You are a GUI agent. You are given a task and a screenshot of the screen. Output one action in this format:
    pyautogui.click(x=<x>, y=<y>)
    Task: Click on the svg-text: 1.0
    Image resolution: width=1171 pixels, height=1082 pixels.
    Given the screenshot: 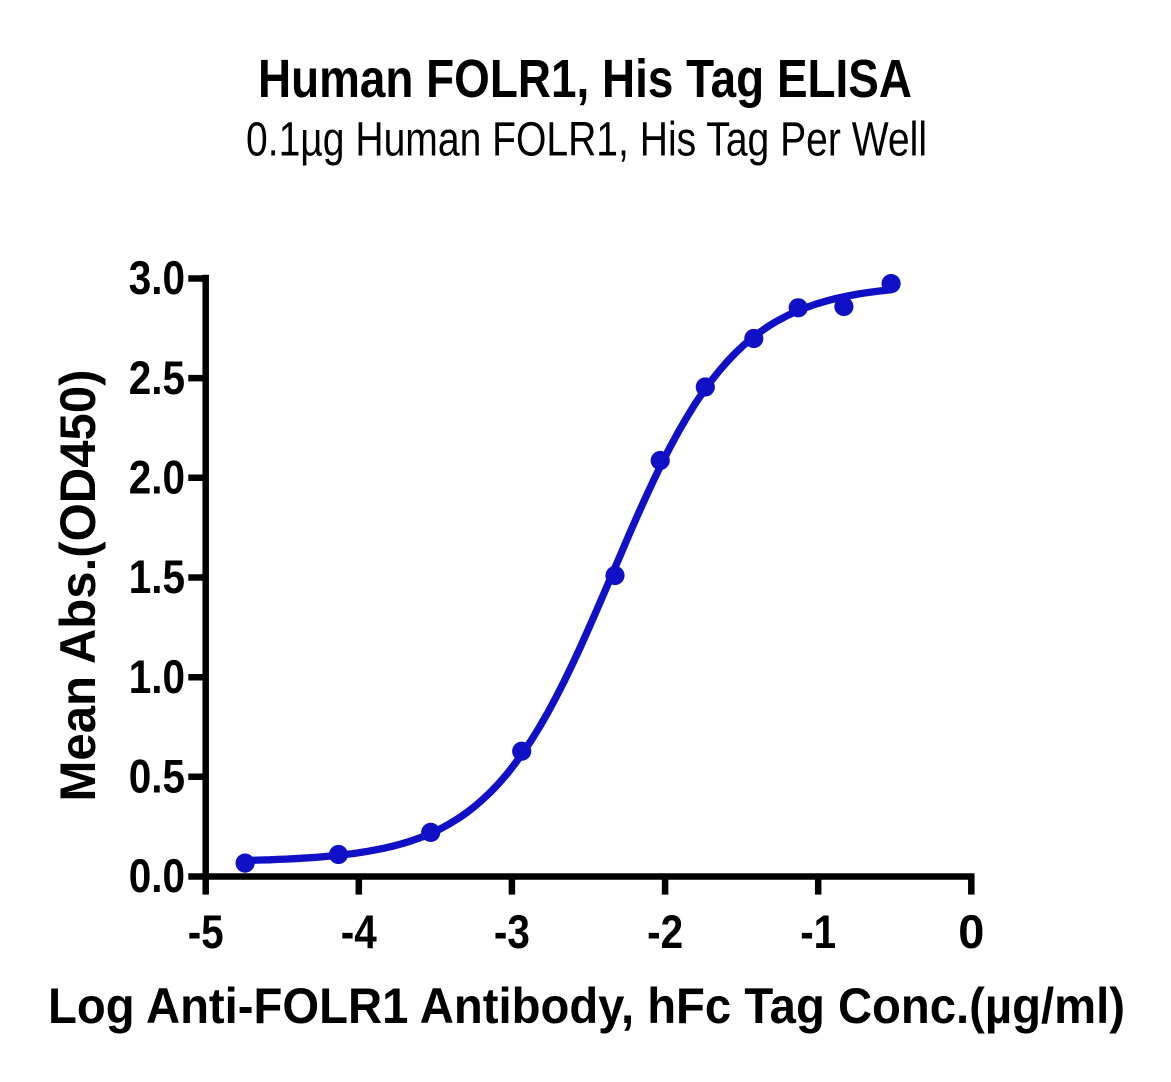 What is the action you would take?
    pyautogui.click(x=157, y=676)
    